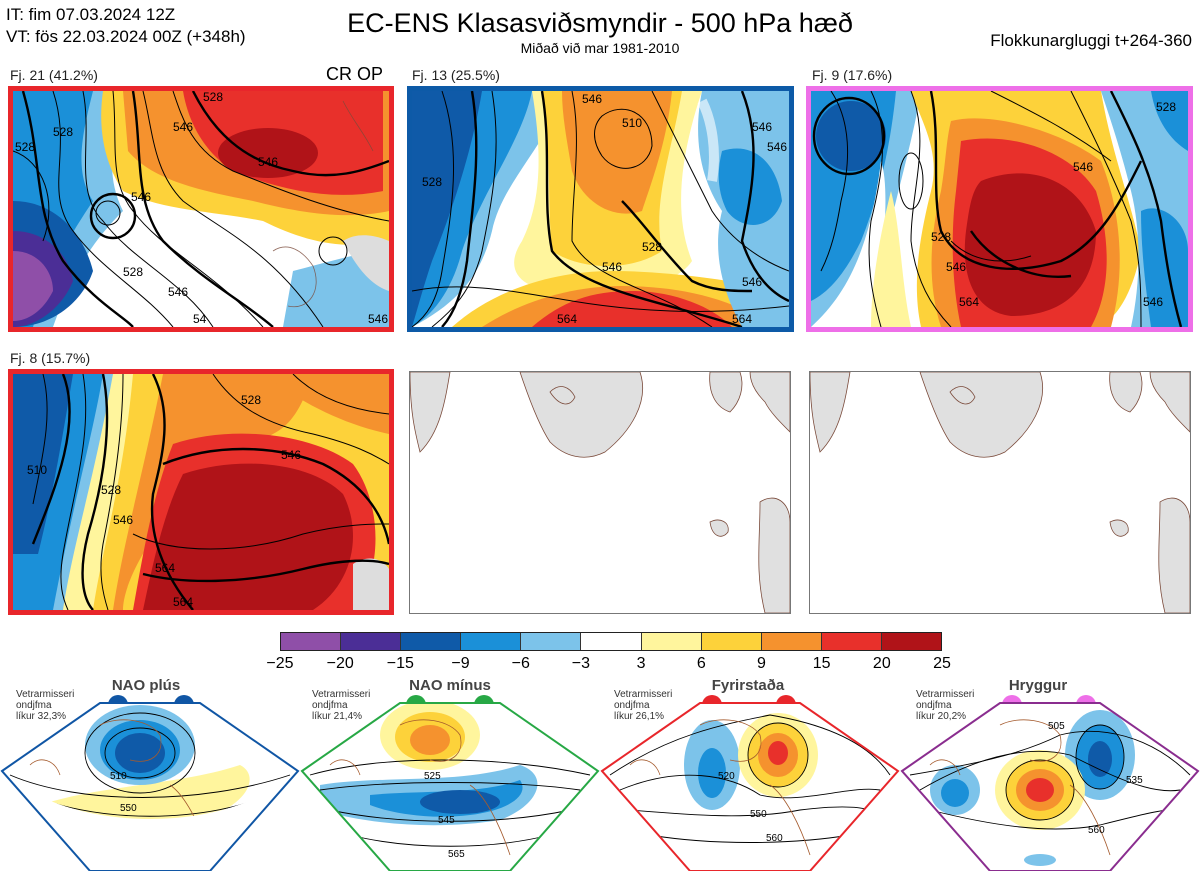 This screenshot has width=1200, height=871. I want to click on regime-title: NAO mínus, so click(450, 685).